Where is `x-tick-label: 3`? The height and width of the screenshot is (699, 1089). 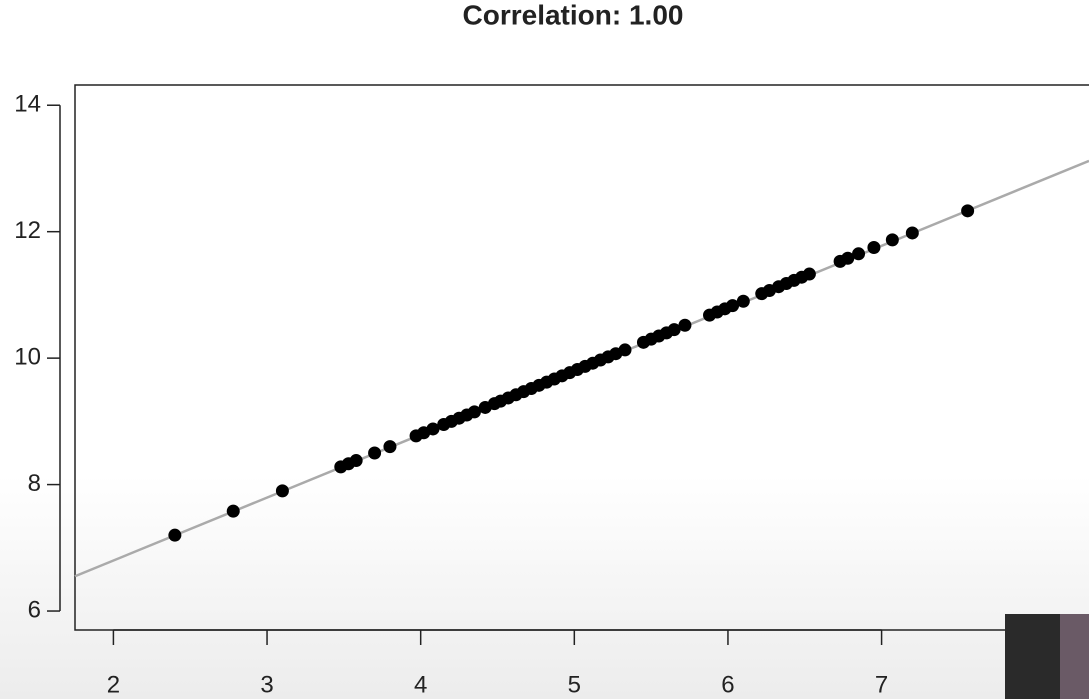
x-tick-label: 3 is located at coordinates (266, 684).